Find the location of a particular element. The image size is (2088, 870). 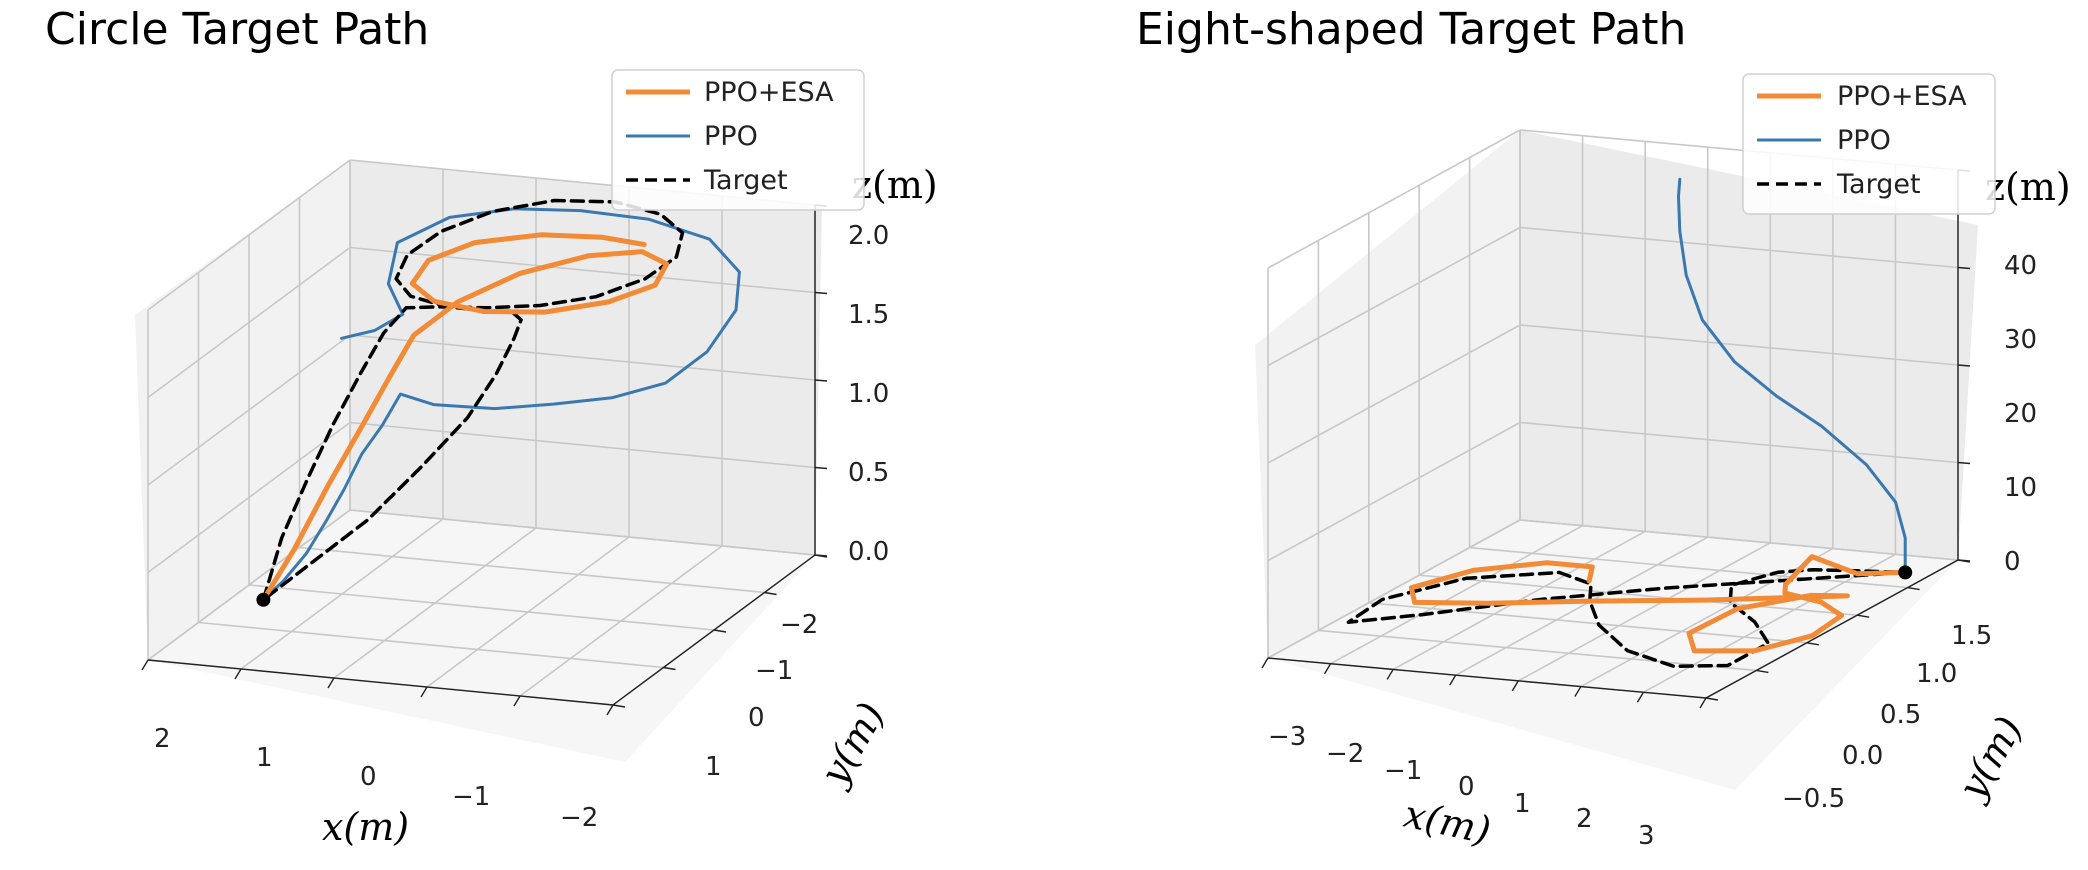

x-tick-label: 3 is located at coordinates (1646, 836).